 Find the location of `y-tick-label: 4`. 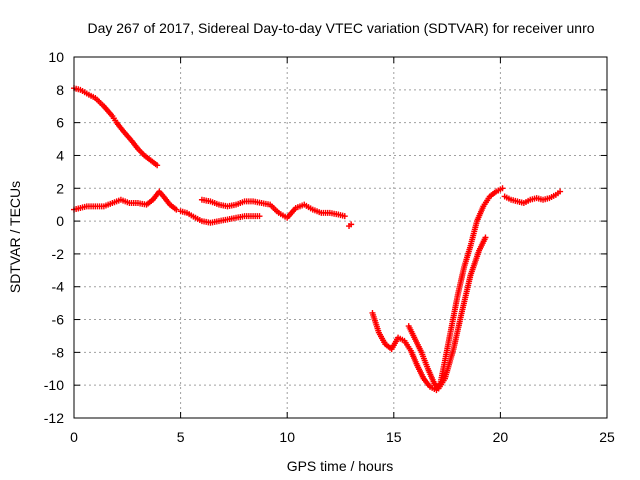

y-tick-label: 4 is located at coordinates (60, 155).